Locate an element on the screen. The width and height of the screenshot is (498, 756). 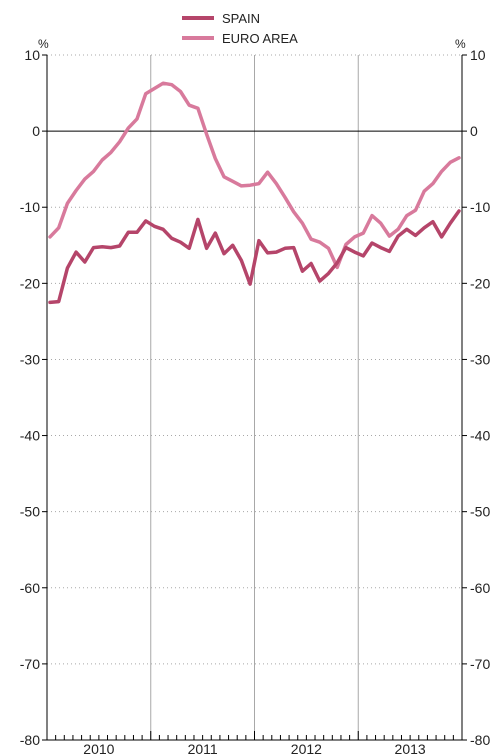
y-tick-label-right-6: -50 is located at coordinates (480, 512).